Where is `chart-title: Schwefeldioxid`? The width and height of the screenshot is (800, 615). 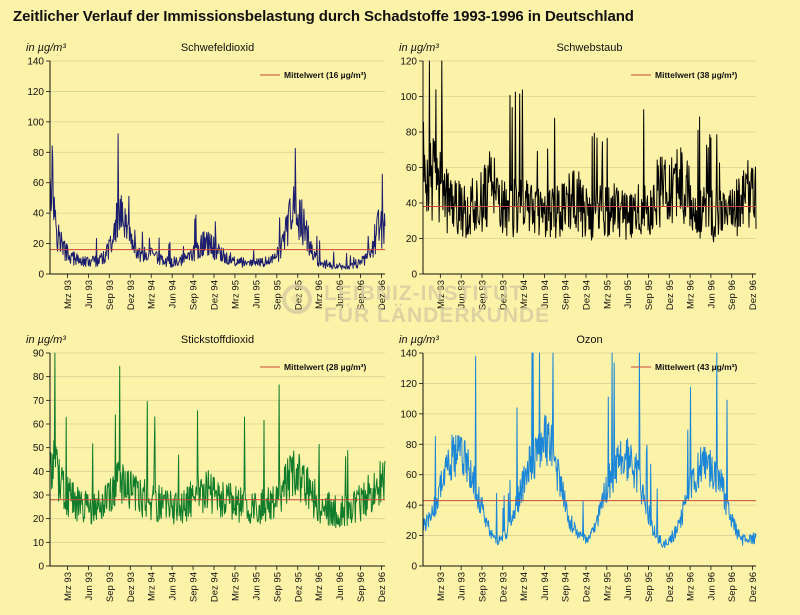 chart-title: Schwefeldioxid is located at coordinates (217, 48).